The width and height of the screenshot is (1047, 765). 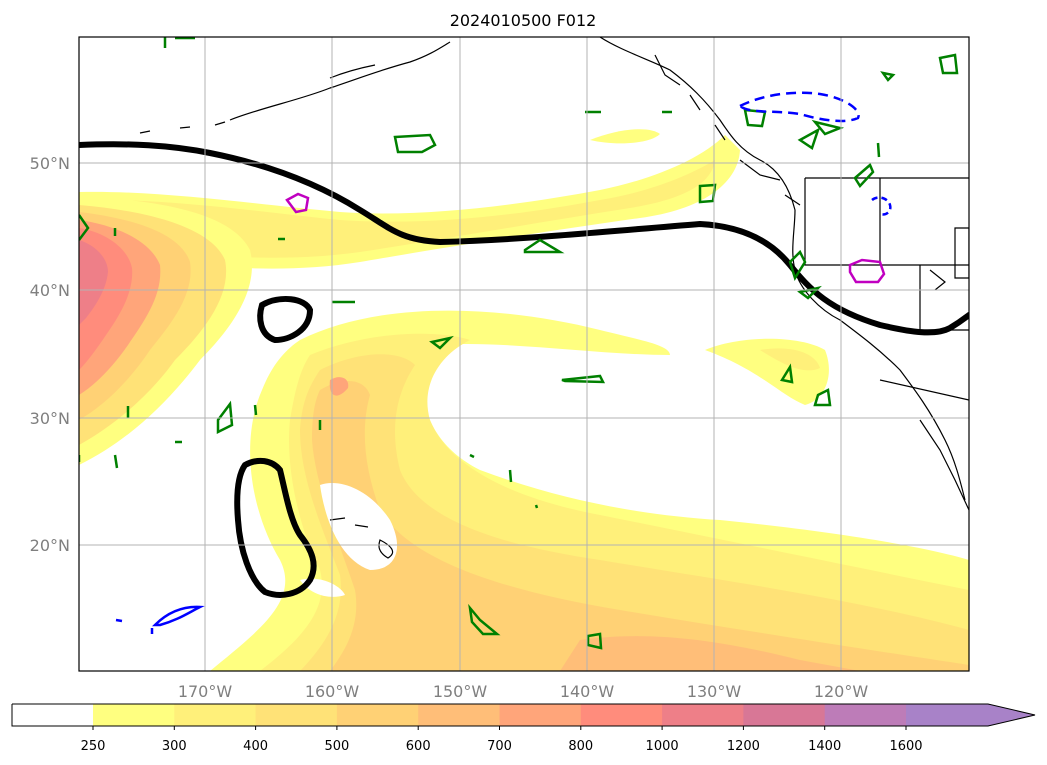 What do you see at coordinates (523, 691) in the screenshot?
I see `lon-labels: 170°W 160°W 150°W 140°W 130°W 120°W` at bounding box center [523, 691].